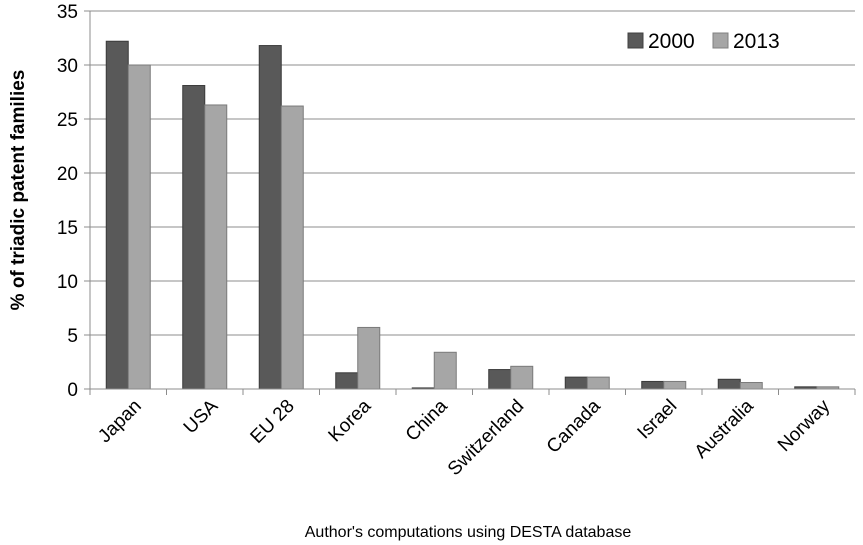 The width and height of the screenshot is (863, 545). What do you see at coordinates (67, 228) in the screenshot?
I see `y-tick-label: 15` at bounding box center [67, 228].